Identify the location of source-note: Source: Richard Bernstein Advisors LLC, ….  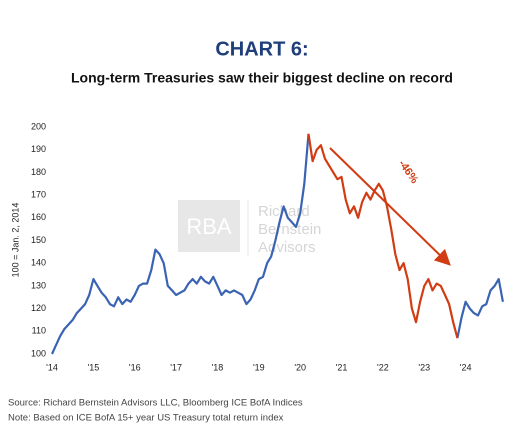
(155, 403).